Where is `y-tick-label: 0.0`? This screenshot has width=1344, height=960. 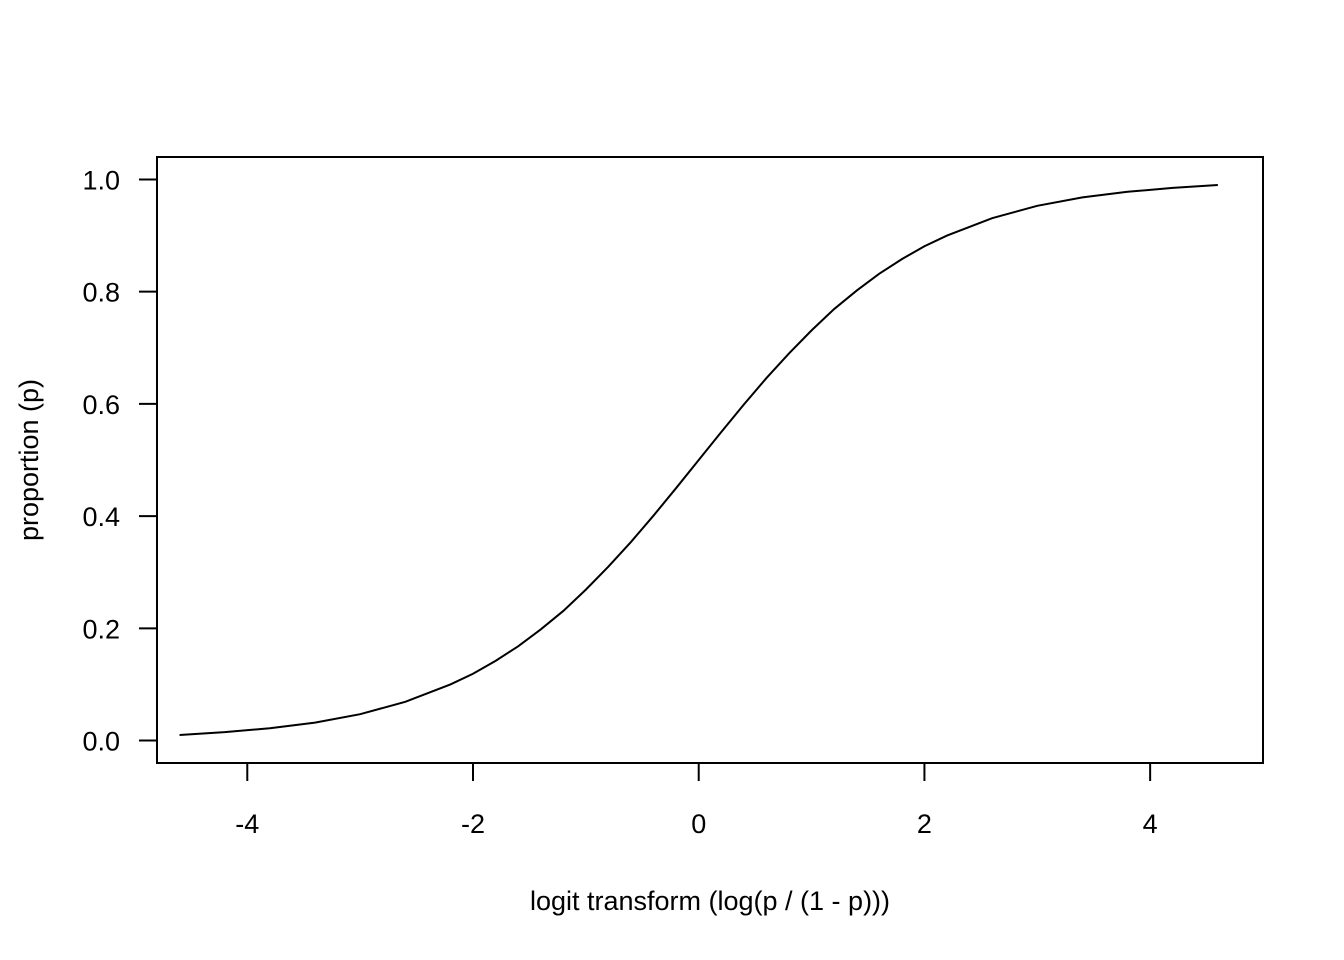 y-tick-label: 0.0 is located at coordinates (101, 742).